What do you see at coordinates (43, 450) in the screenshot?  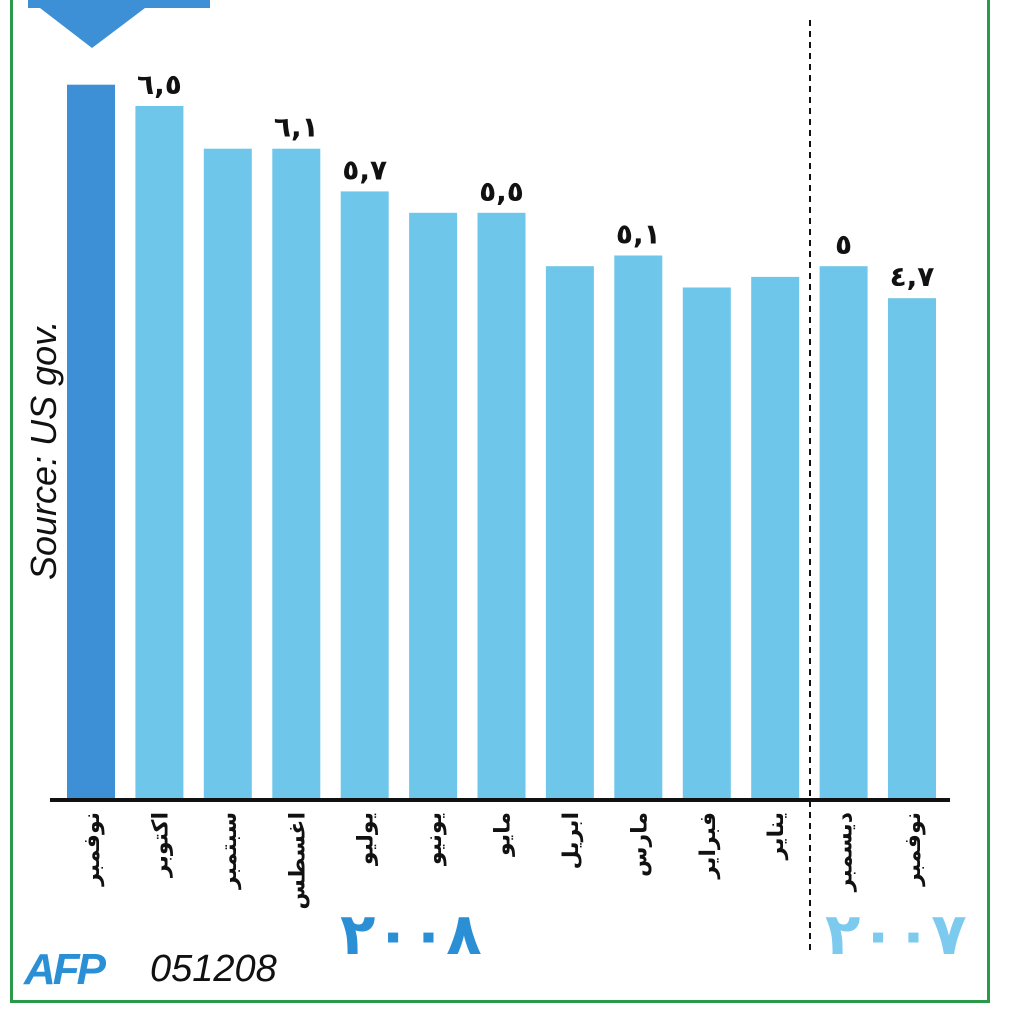 I see `source-text: Source: US gov.` at bounding box center [43, 450].